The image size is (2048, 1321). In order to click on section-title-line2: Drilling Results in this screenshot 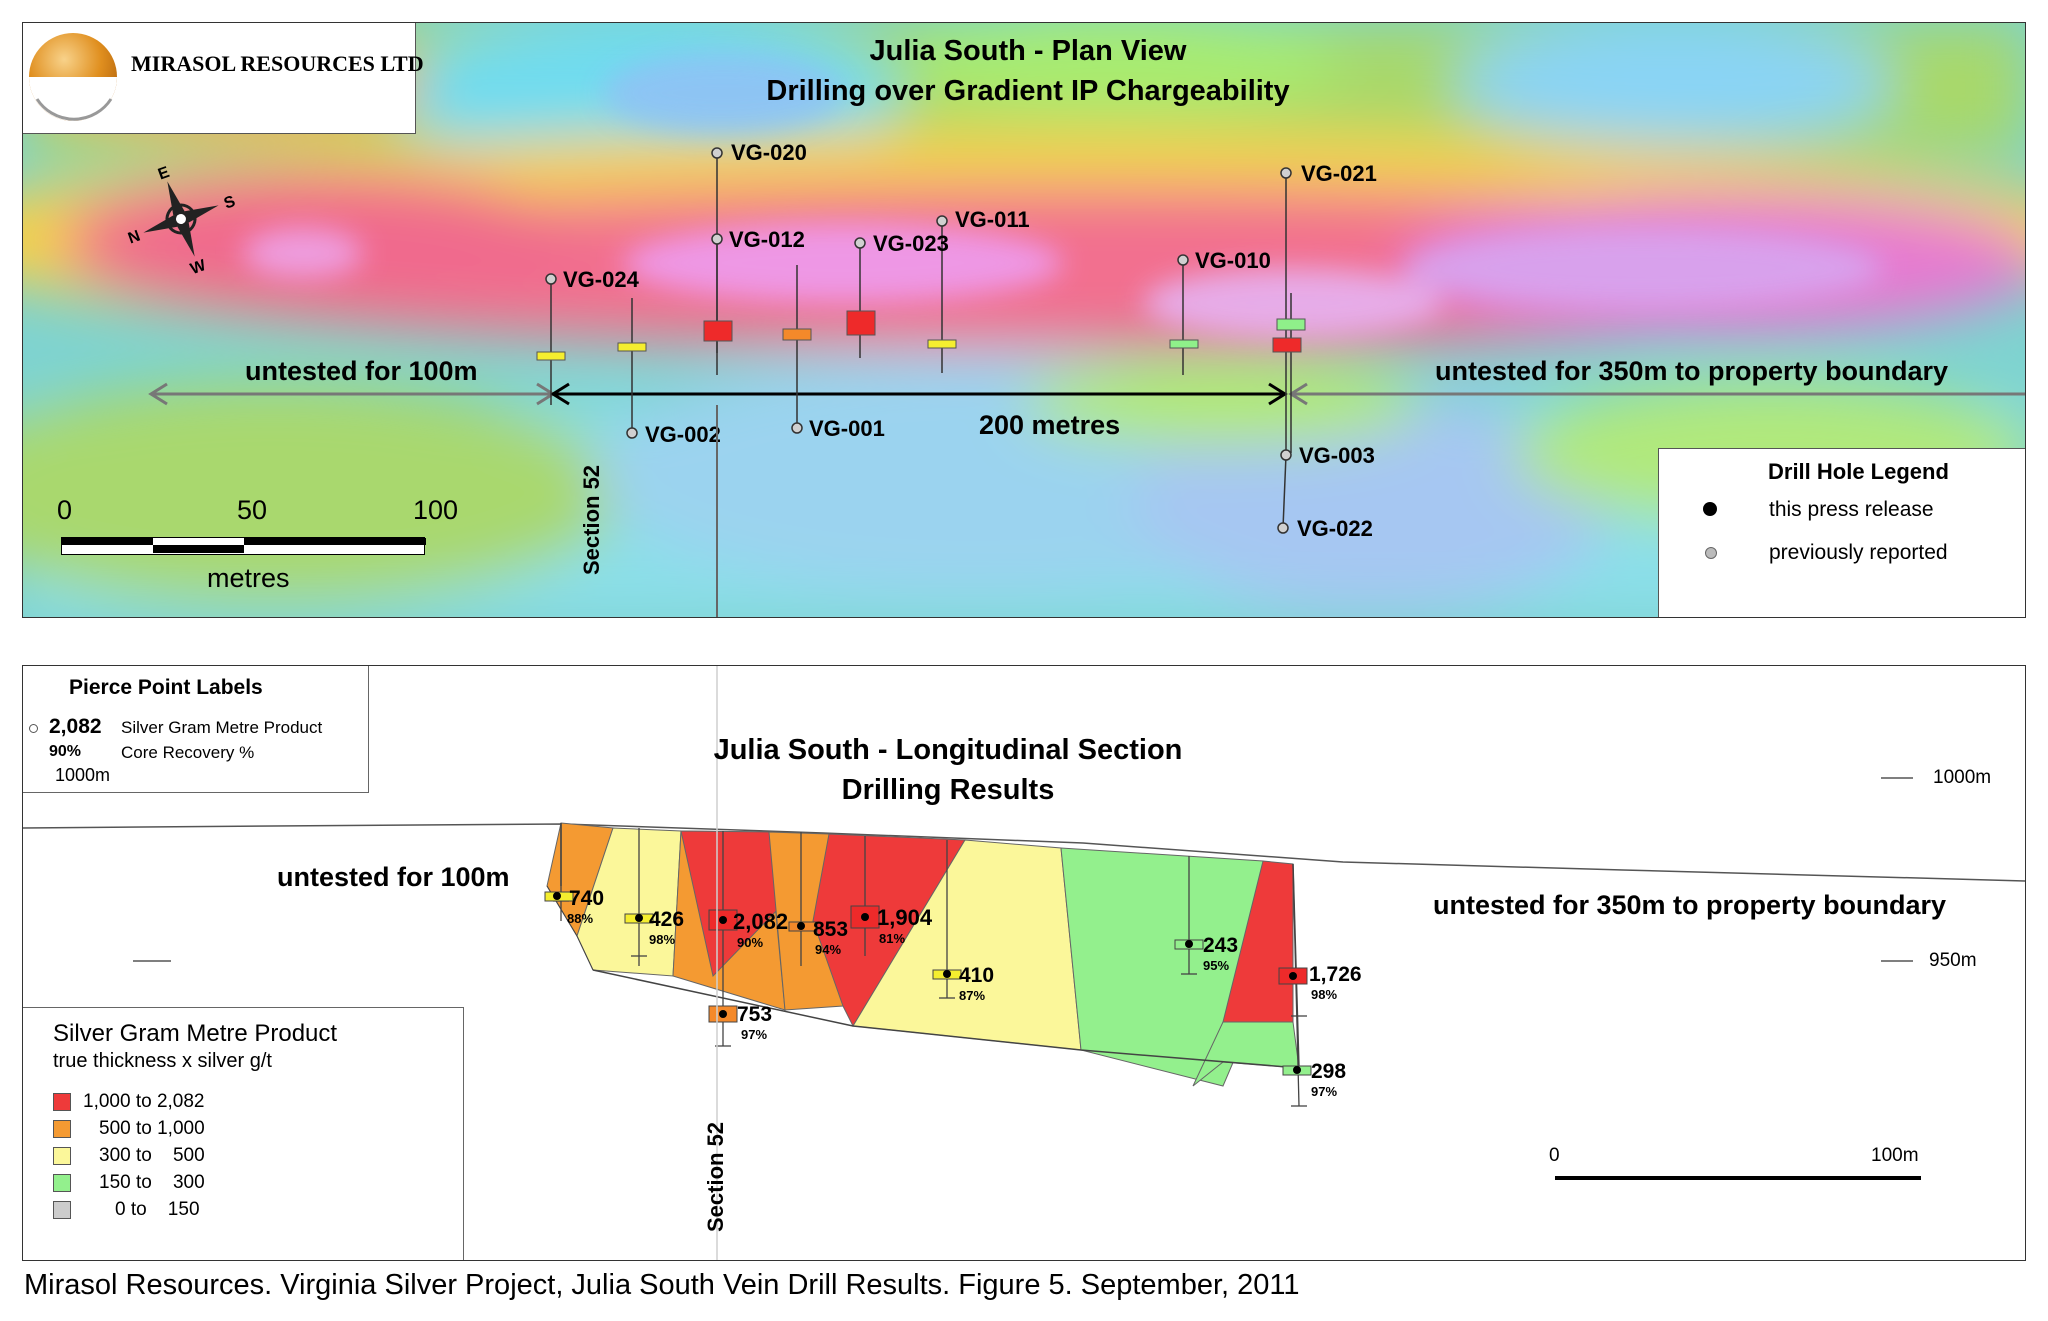, I will do `click(948, 790)`.